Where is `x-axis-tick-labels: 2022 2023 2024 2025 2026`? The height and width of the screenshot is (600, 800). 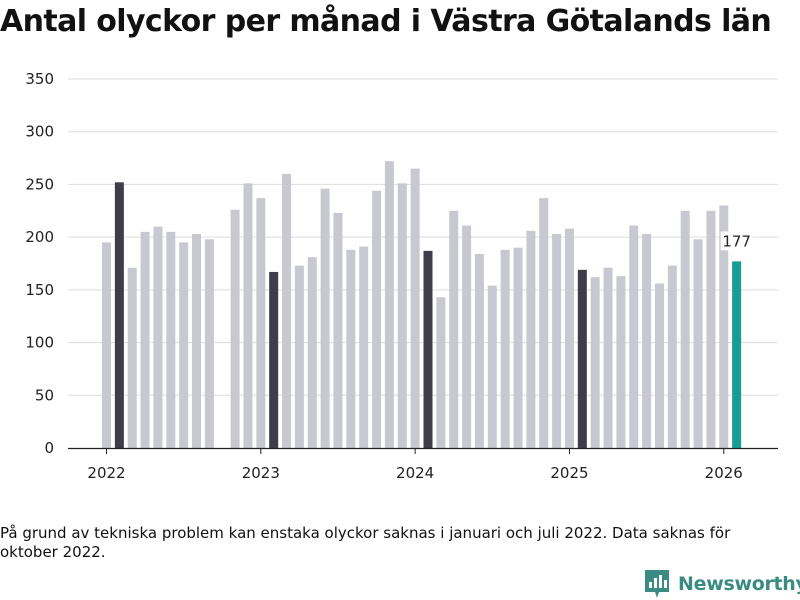
x-axis-tick-labels: 2022 2023 2024 2025 2026 is located at coordinates (414, 473).